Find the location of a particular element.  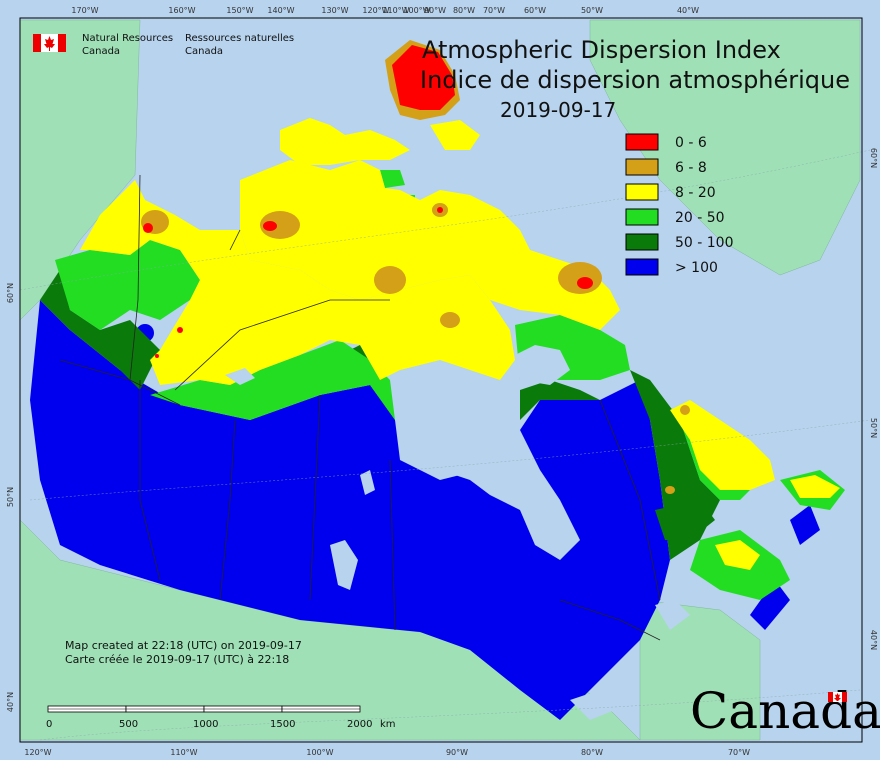

graticule-top-label: 170°W is located at coordinates (84, 10).